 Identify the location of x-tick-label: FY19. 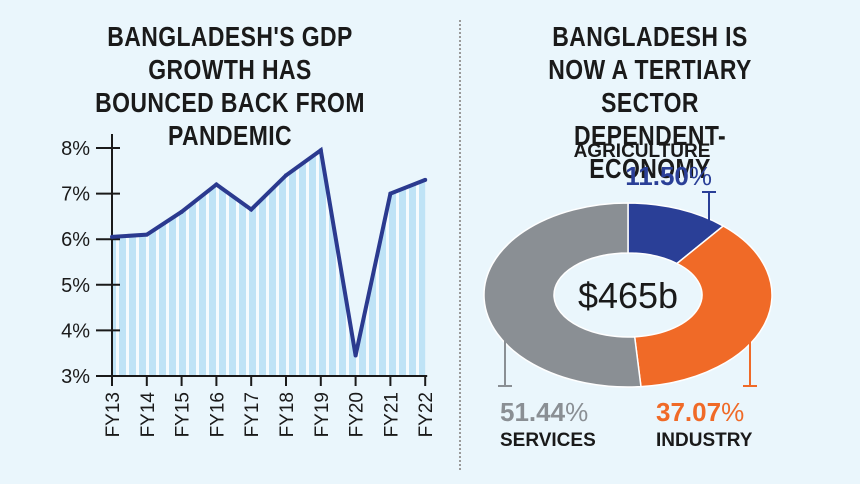
(322, 414).